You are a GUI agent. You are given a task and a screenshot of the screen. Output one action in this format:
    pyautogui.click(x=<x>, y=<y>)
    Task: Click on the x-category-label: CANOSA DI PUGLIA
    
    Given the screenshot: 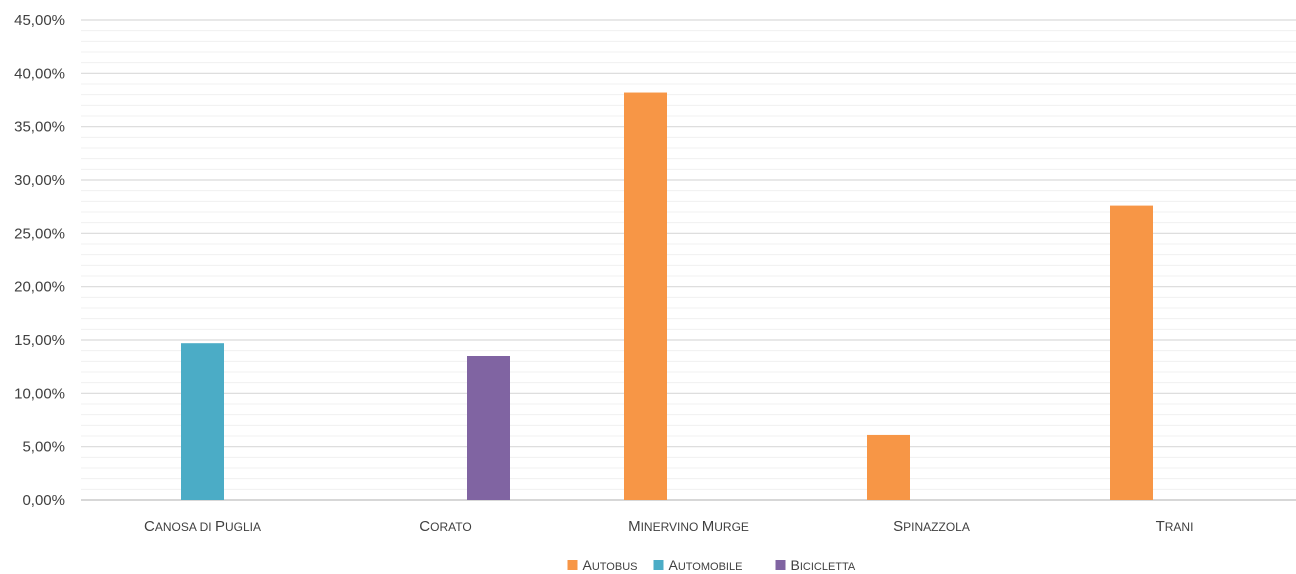 What is the action you would take?
    pyautogui.click(x=202, y=526)
    